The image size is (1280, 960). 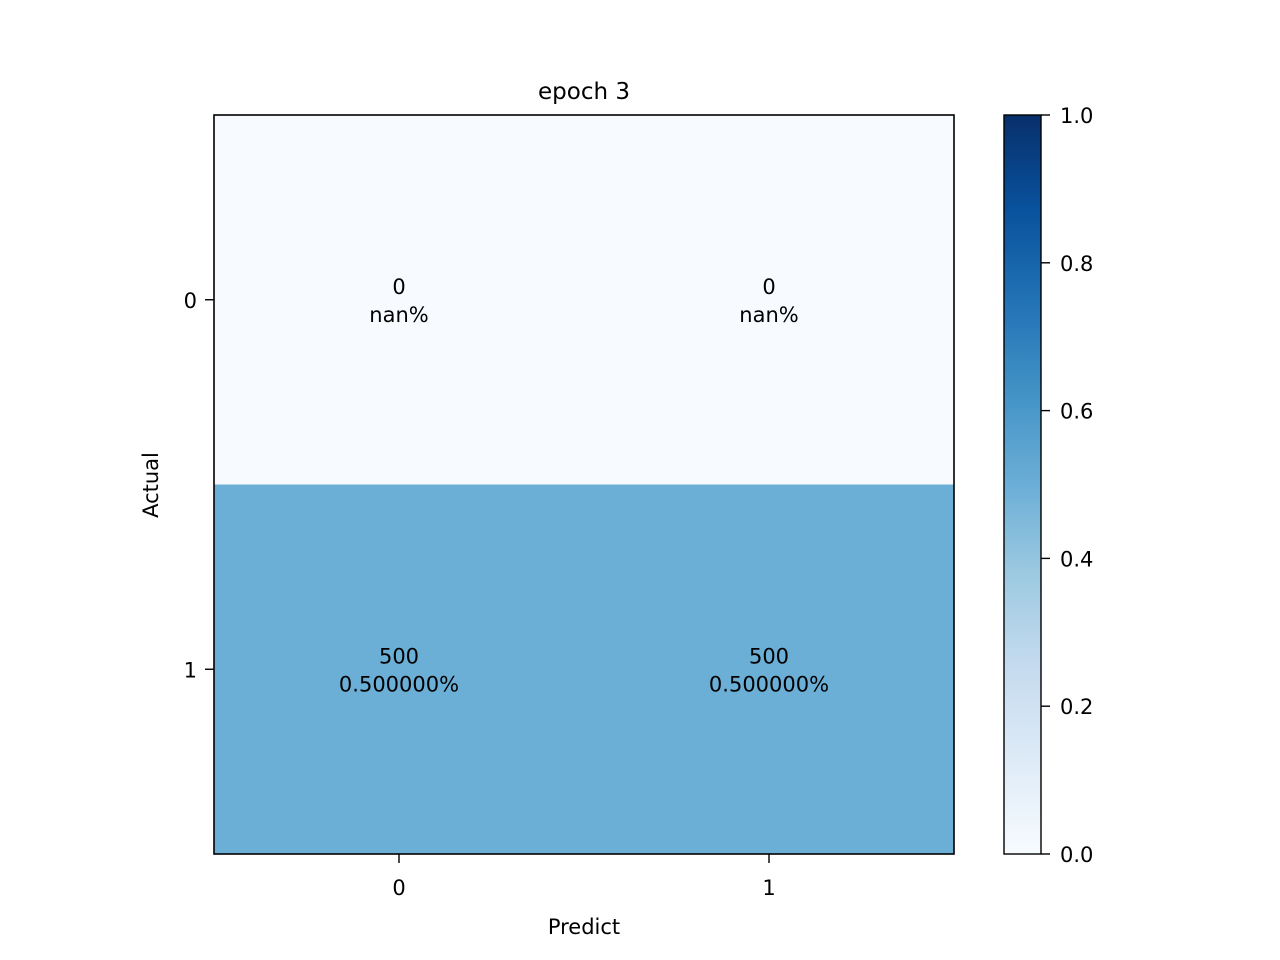 I want to click on chart-title: epoch 3, so click(x=584, y=92).